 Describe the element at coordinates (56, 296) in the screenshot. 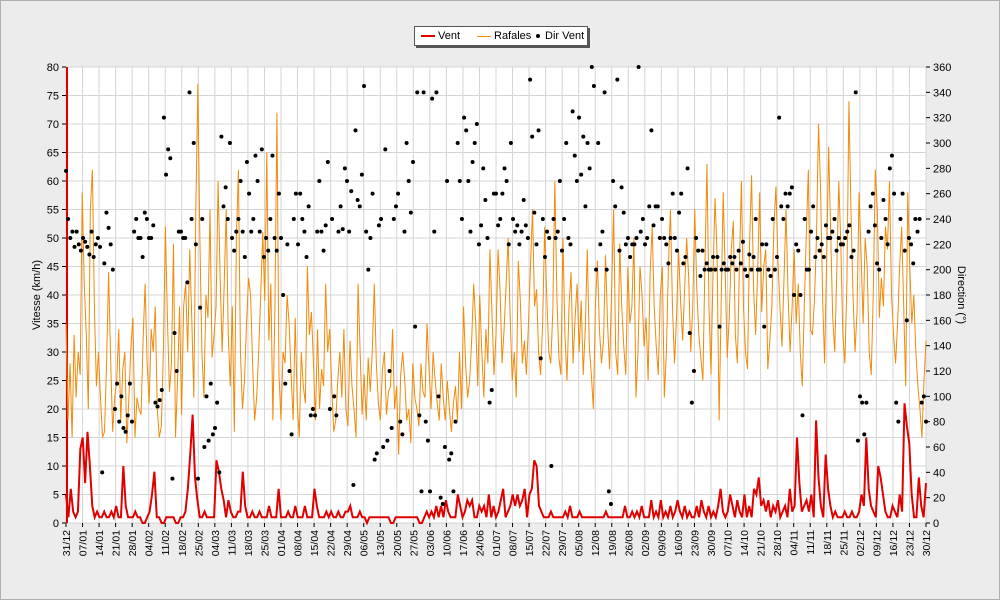

I see `left-axis-ticks: 0 5 10 15 20 25 30 35 40 45 50 55 60 65 70 75 80` at that location.